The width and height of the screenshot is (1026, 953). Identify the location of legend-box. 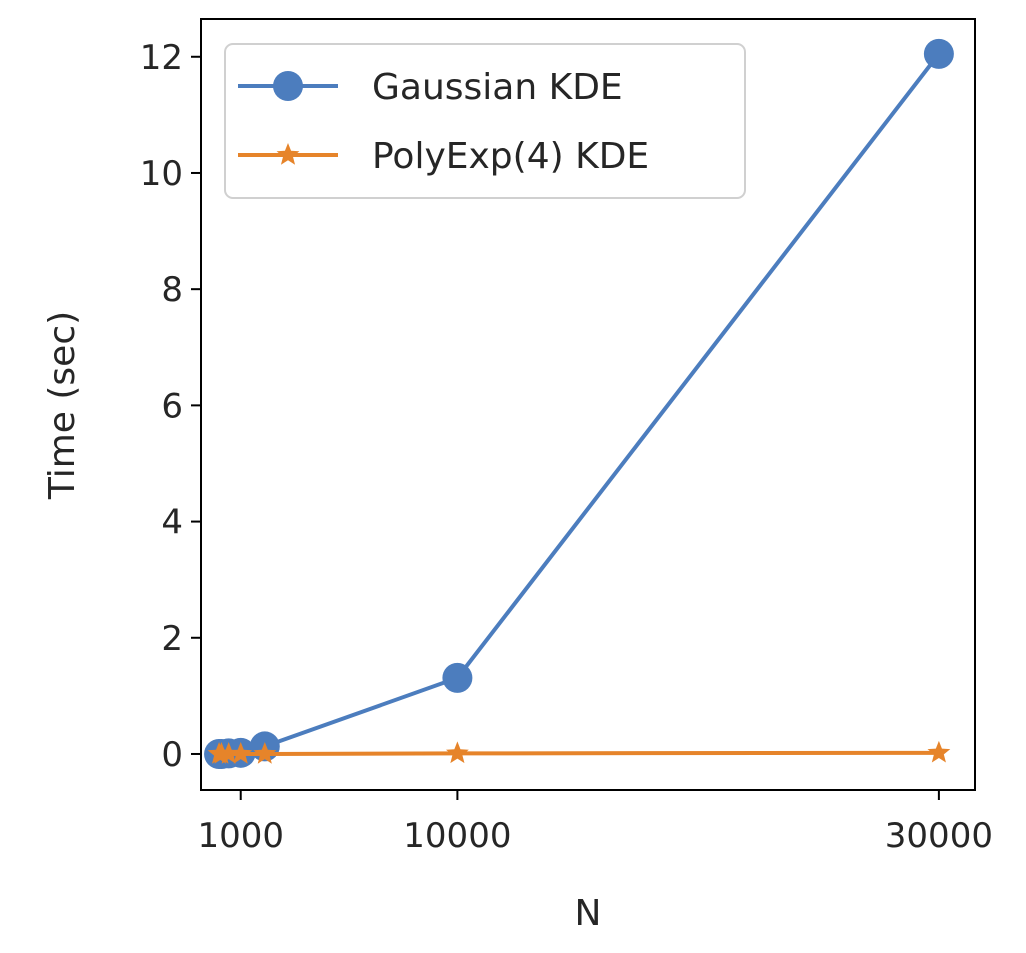
(485, 121).